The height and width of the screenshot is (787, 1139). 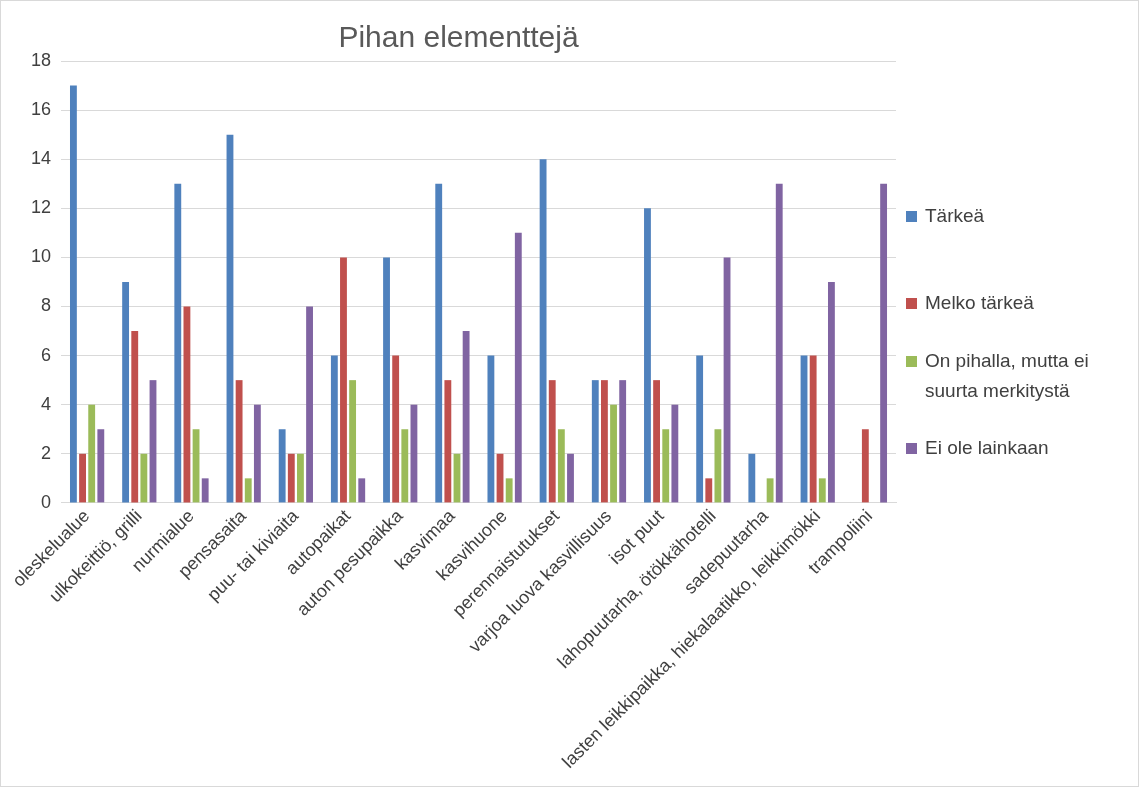 What do you see at coordinates (41, 158) in the screenshot?
I see `y-tick-label: 14` at bounding box center [41, 158].